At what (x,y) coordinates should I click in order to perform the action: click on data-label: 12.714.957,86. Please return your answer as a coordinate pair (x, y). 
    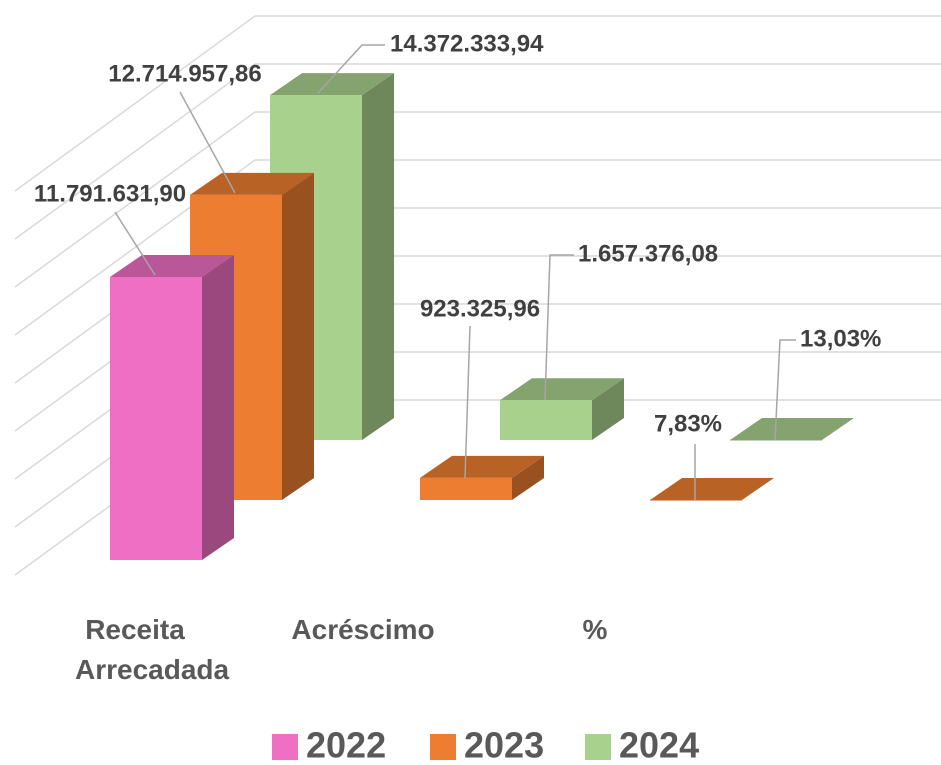
    Looking at the image, I should click on (184, 73).